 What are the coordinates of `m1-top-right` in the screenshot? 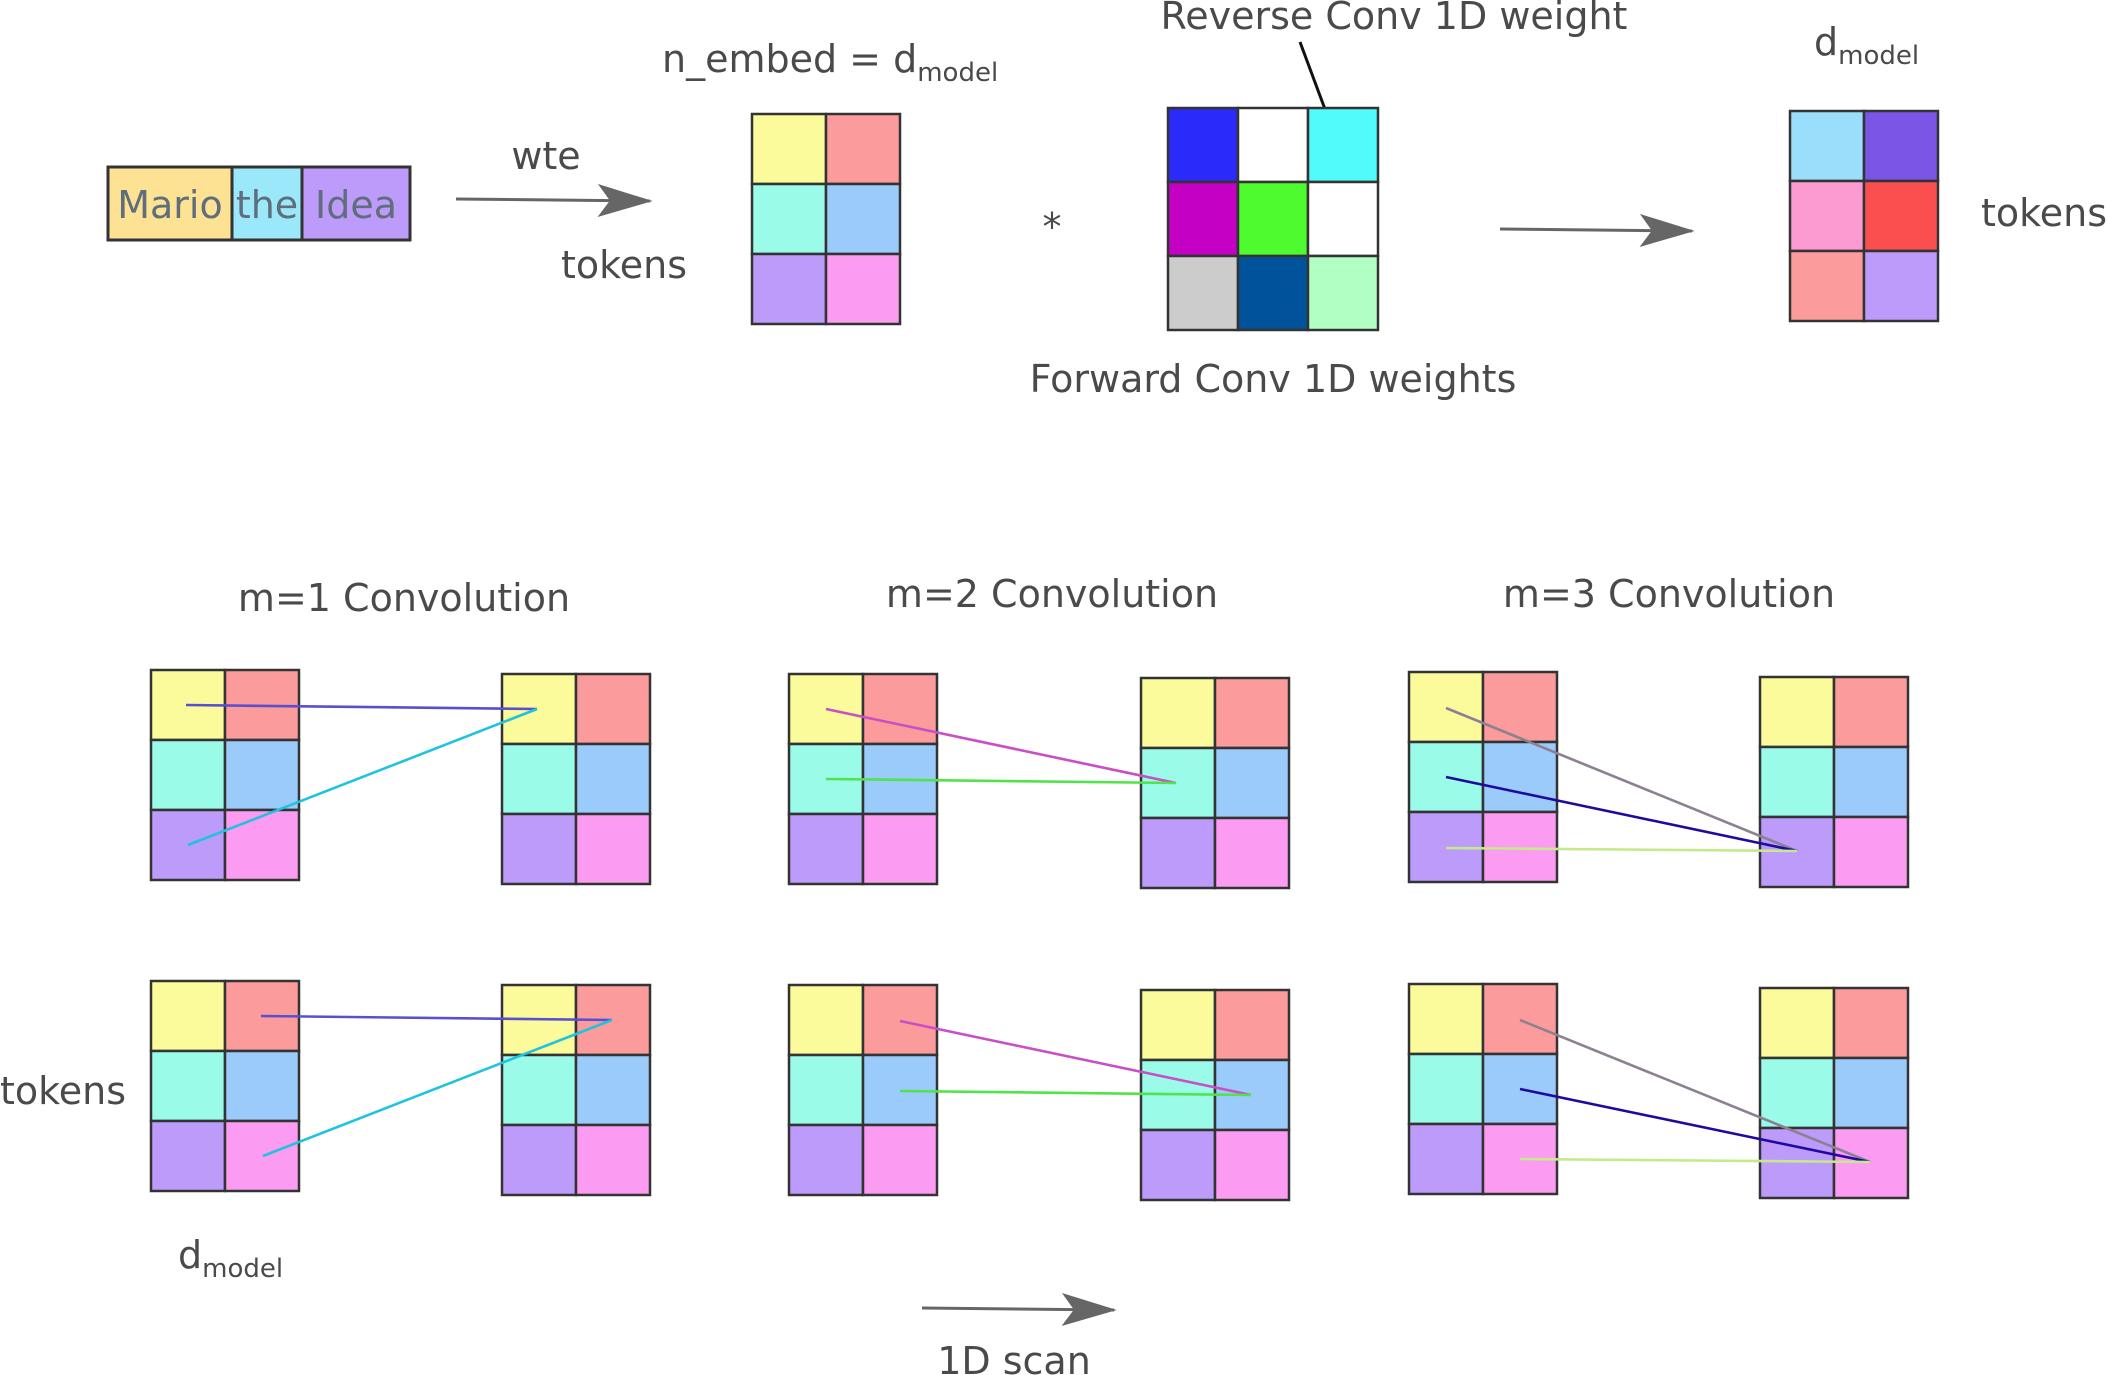 It's located at (576, 779).